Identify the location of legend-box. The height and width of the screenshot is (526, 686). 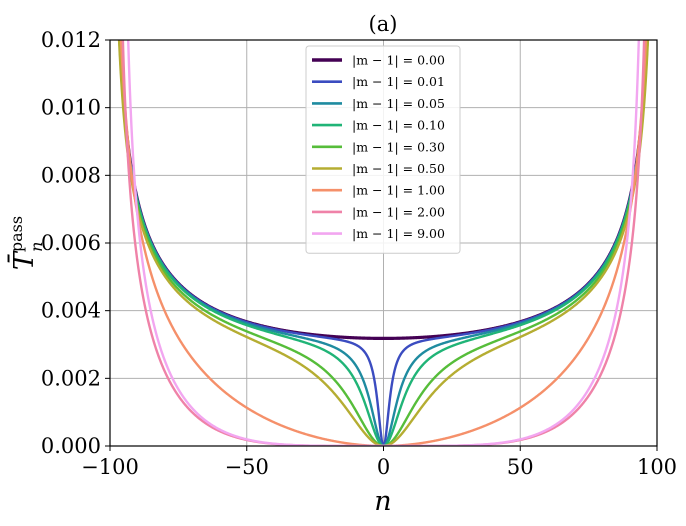
(383, 149).